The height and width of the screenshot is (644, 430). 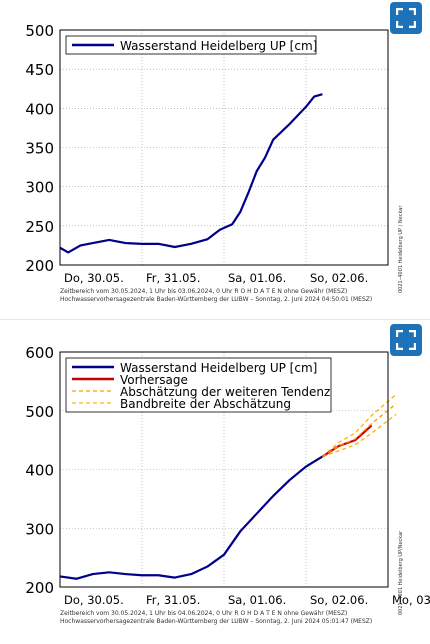 I want to click on y-tick-label: 450, so click(x=39, y=70).